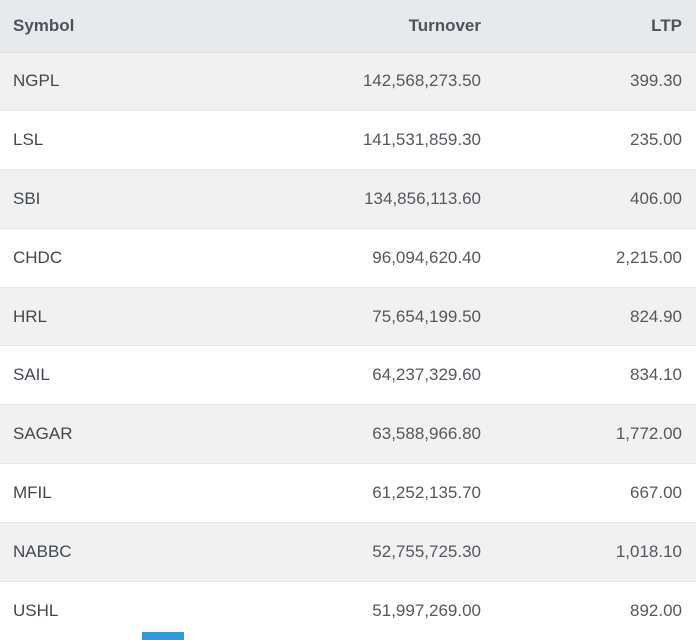 This screenshot has width=696, height=640. What do you see at coordinates (113, 199) in the screenshot?
I see `symbol-cell: SBI` at bounding box center [113, 199].